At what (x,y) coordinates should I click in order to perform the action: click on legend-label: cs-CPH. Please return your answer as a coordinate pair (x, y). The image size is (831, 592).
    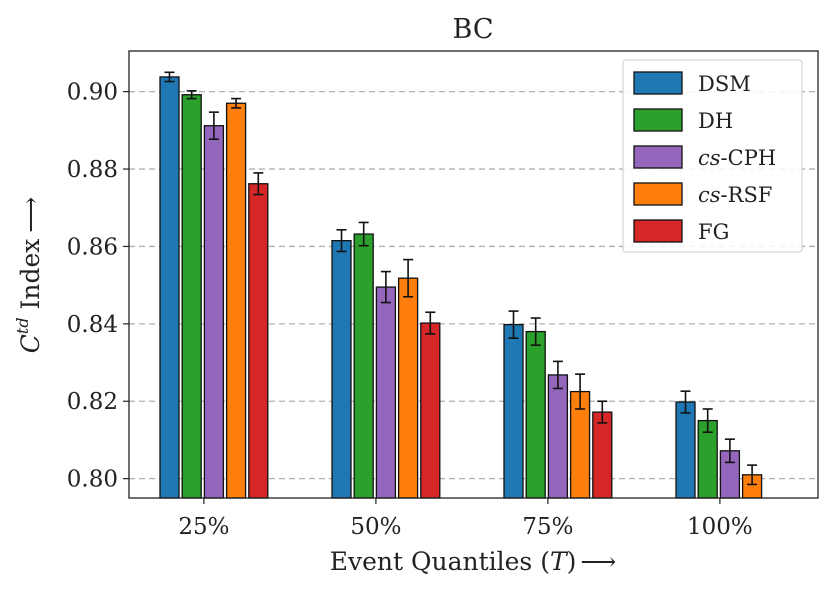
    Looking at the image, I should click on (737, 158).